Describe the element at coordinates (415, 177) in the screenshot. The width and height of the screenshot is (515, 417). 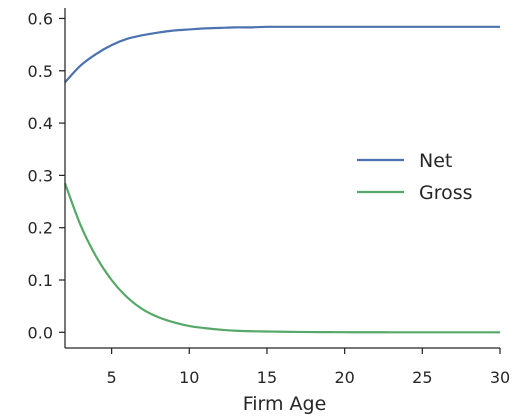
I see `legend: Net Gross` at that location.